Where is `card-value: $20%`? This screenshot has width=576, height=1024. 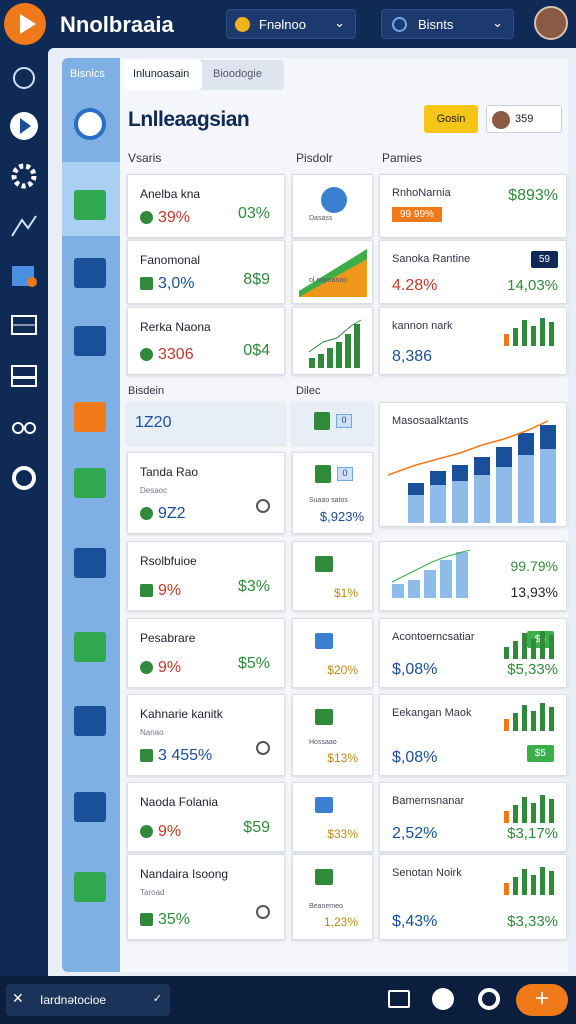 card-value: $20% is located at coordinates (342, 670).